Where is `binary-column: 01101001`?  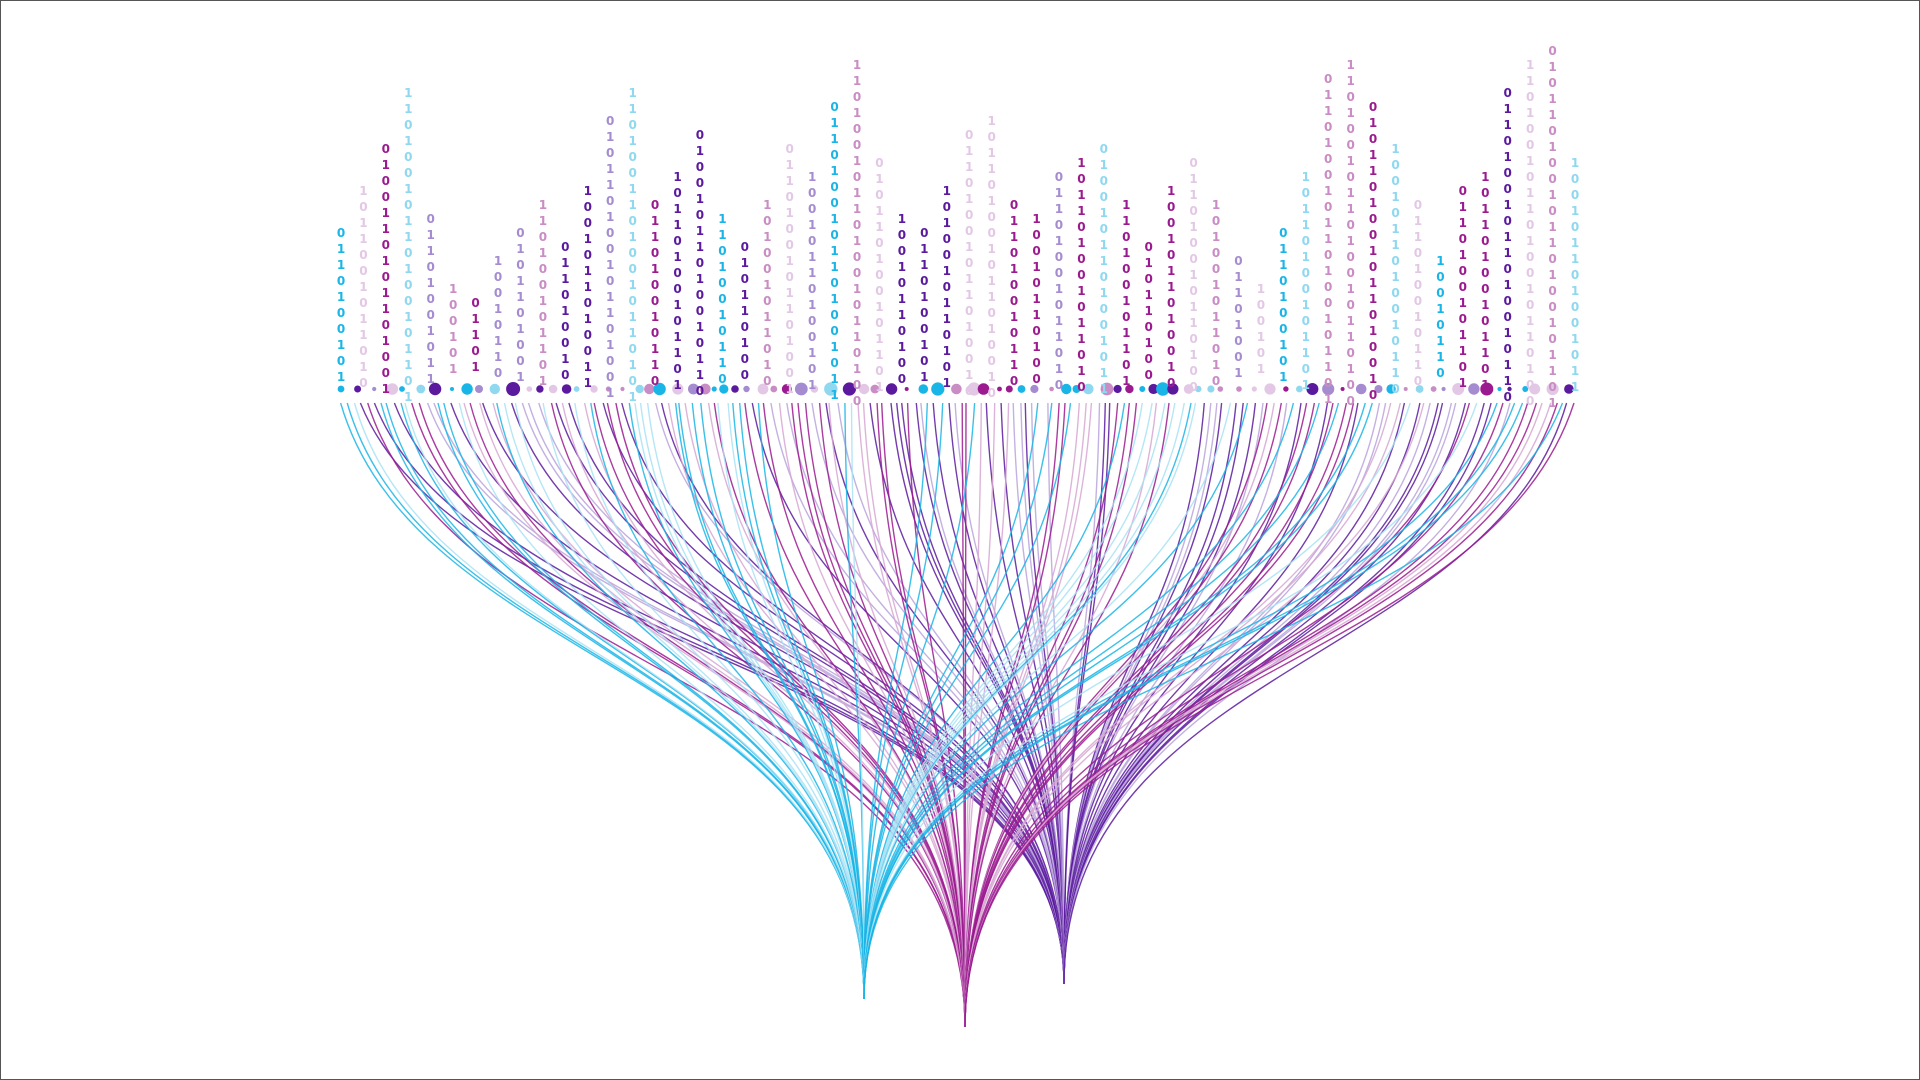 binary-column: 01101001 is located at coordinates (1238, 318).